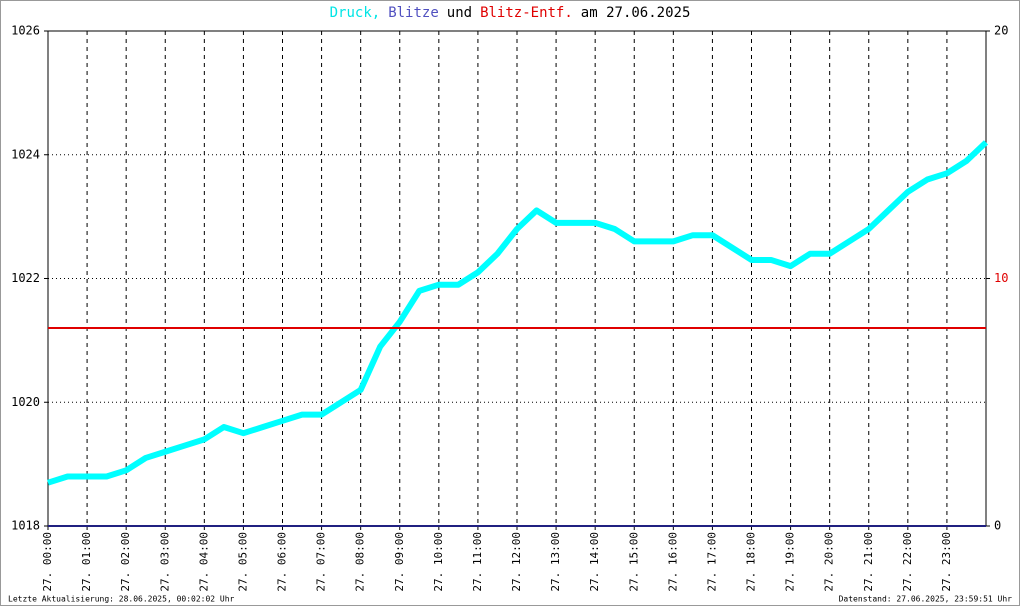 The width and height of the screenshot is (1020, 606). Describe the element at coordinates (164, 562) in the screenshot. I see `x-tick-label: 27. 03:00` at that location.